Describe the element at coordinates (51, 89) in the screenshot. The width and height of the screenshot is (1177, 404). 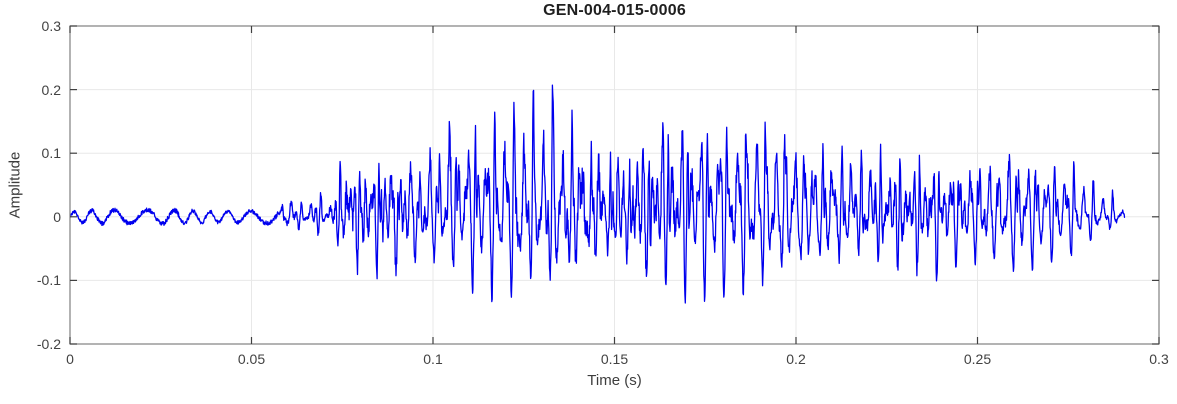
I see `y-tick-label: 0.2` at that location.